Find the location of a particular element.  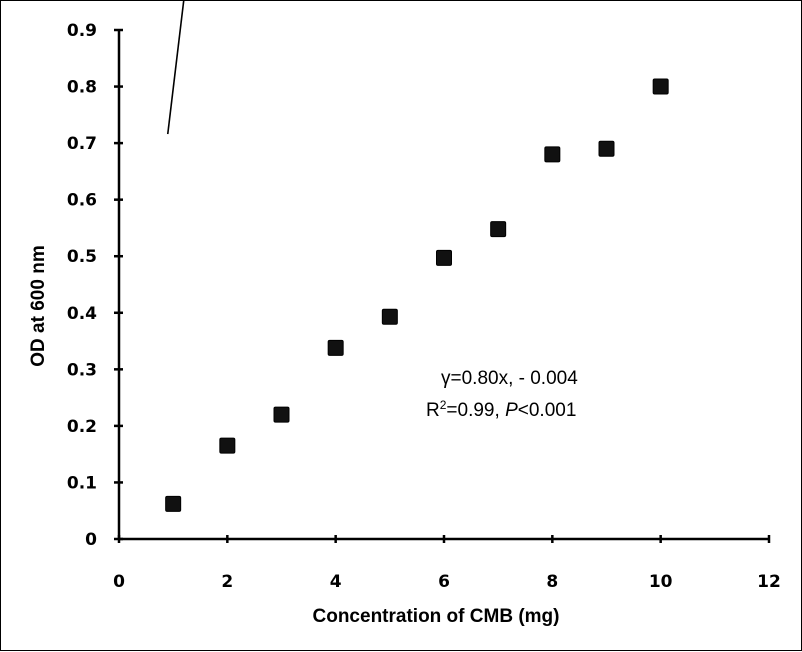

p-value: <0.001 is located at coordinates (547, 410).